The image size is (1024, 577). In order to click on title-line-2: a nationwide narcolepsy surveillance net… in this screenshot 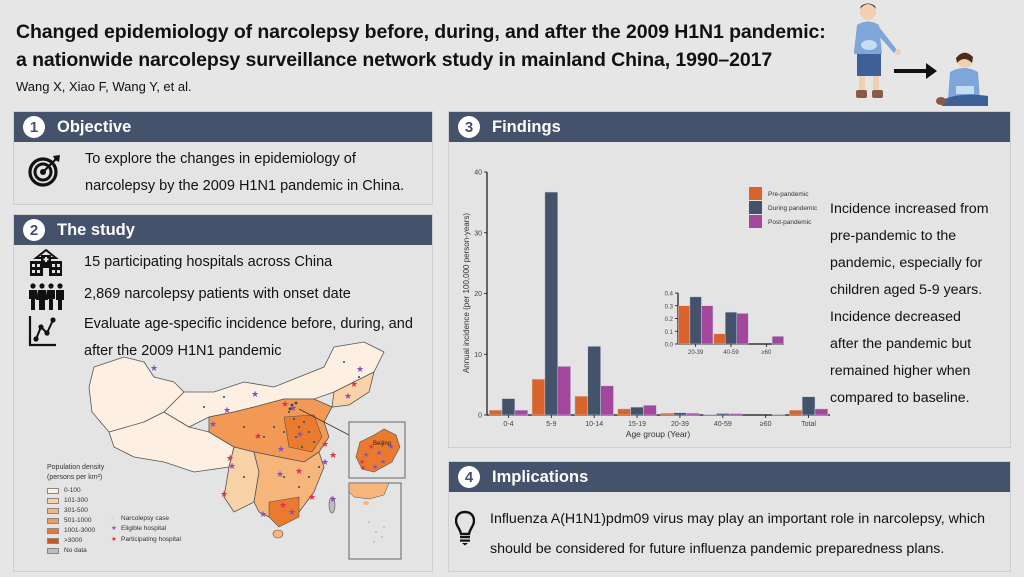, I will do `click(394, 60)`.